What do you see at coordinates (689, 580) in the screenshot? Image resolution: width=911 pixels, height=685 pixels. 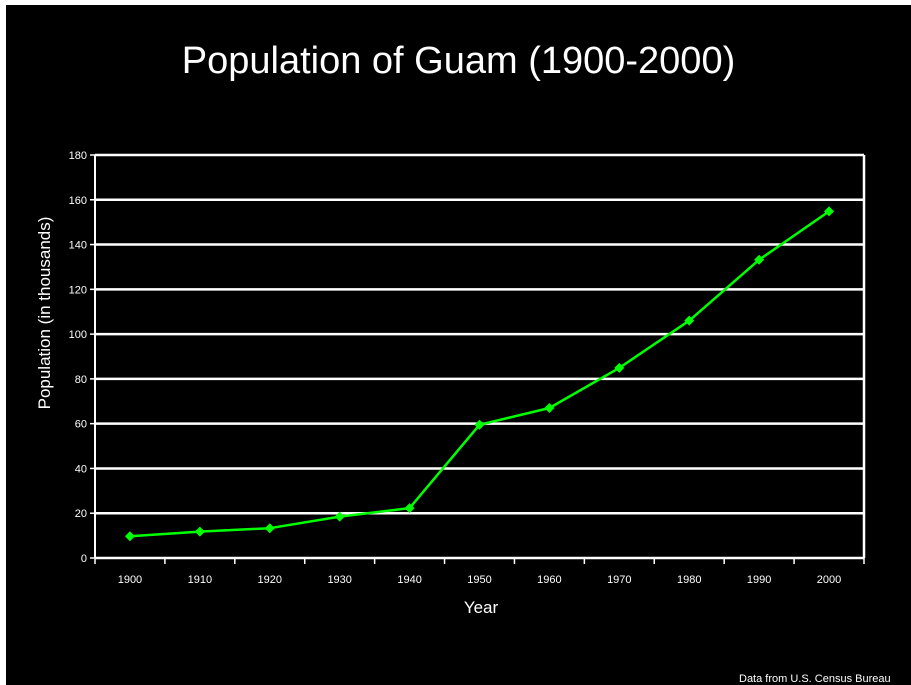 I see `x-tick-label: 1980` at bounding box center [689, 580].